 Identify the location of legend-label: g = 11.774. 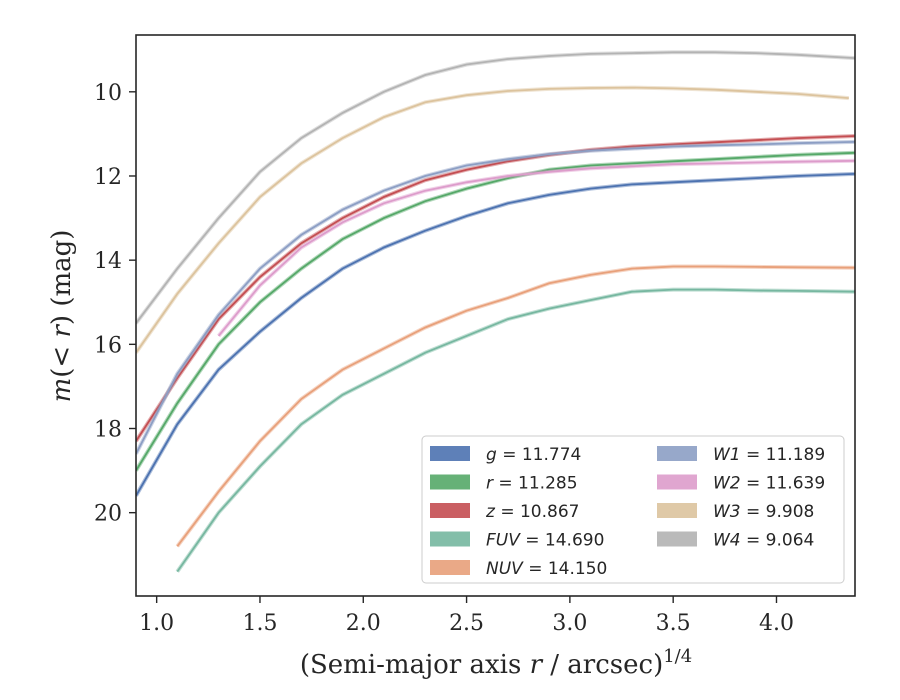
(533, 455).